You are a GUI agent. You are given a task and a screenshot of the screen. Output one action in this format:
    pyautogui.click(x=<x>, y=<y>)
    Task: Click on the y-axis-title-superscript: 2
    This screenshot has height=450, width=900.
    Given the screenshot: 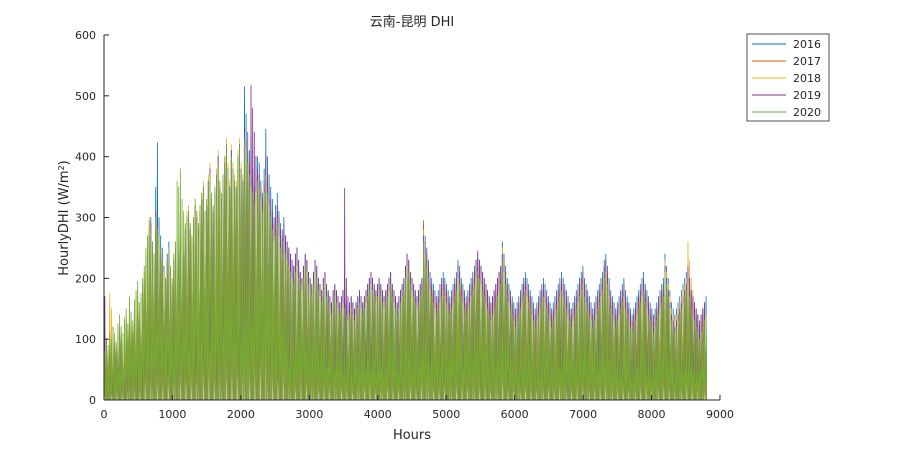 What is the action you would take?
    pyautogui.click(x=61, y=167)
    